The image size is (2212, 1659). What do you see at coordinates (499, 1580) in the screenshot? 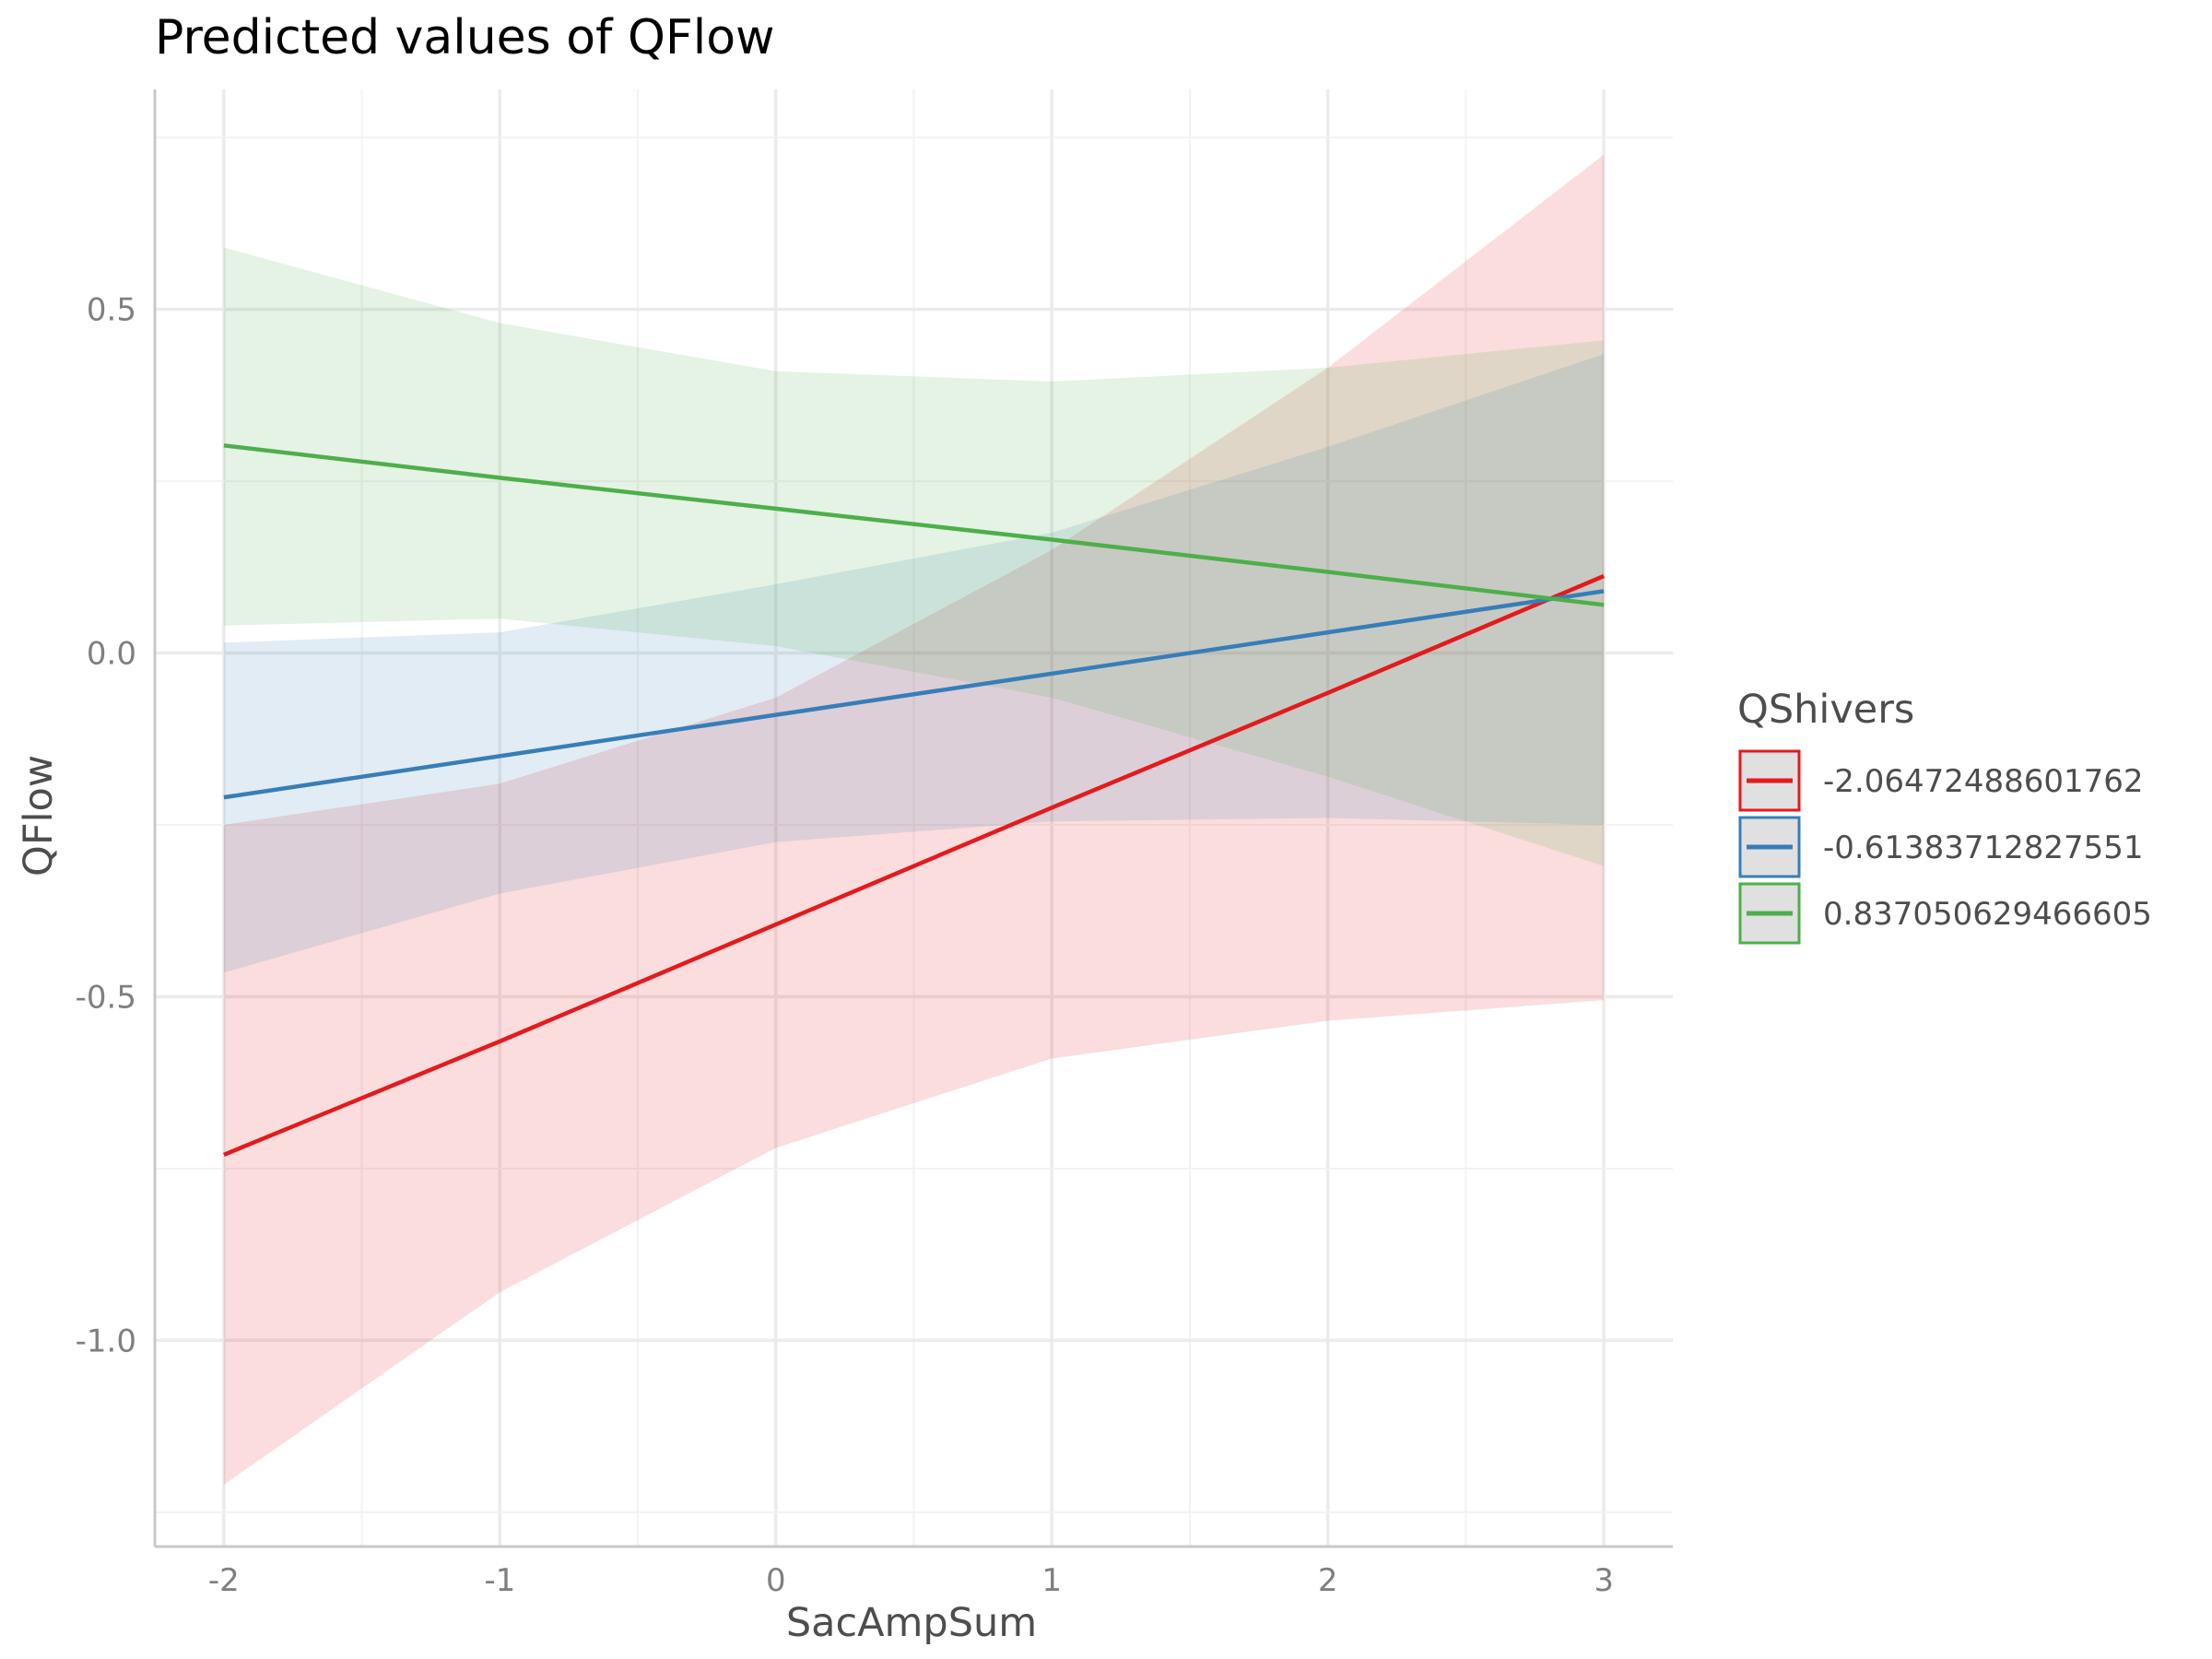
I see `x-tick-label: -1` at bounding box center [499, 1580].